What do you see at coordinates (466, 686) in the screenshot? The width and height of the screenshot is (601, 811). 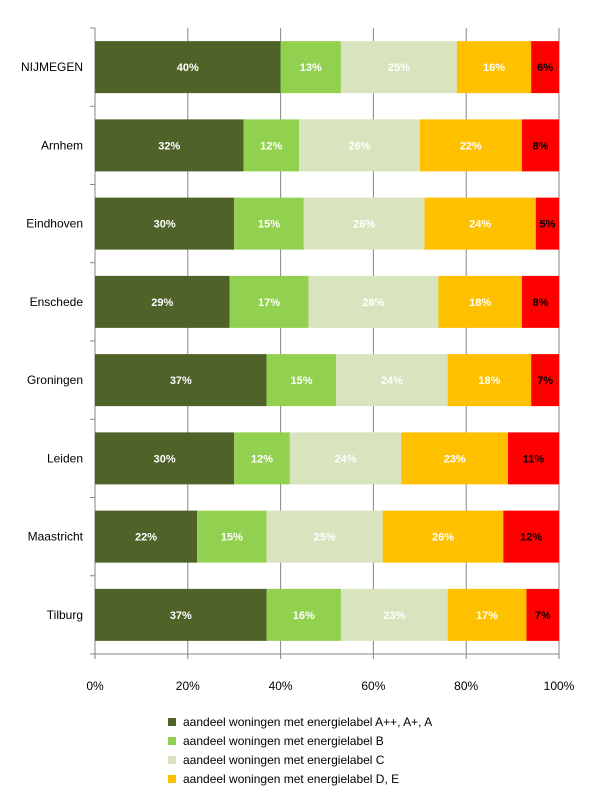 I see `x-tick-label: 80%` at bounding box center [466, 686].